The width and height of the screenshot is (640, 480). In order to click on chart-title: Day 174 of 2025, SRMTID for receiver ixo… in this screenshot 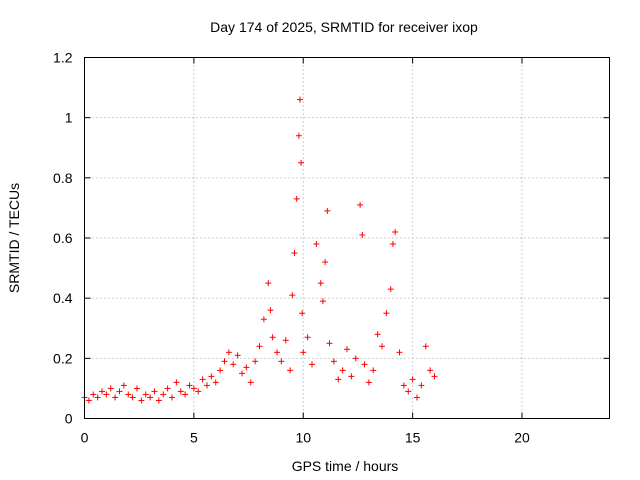, I will do `click(344, 27)`.